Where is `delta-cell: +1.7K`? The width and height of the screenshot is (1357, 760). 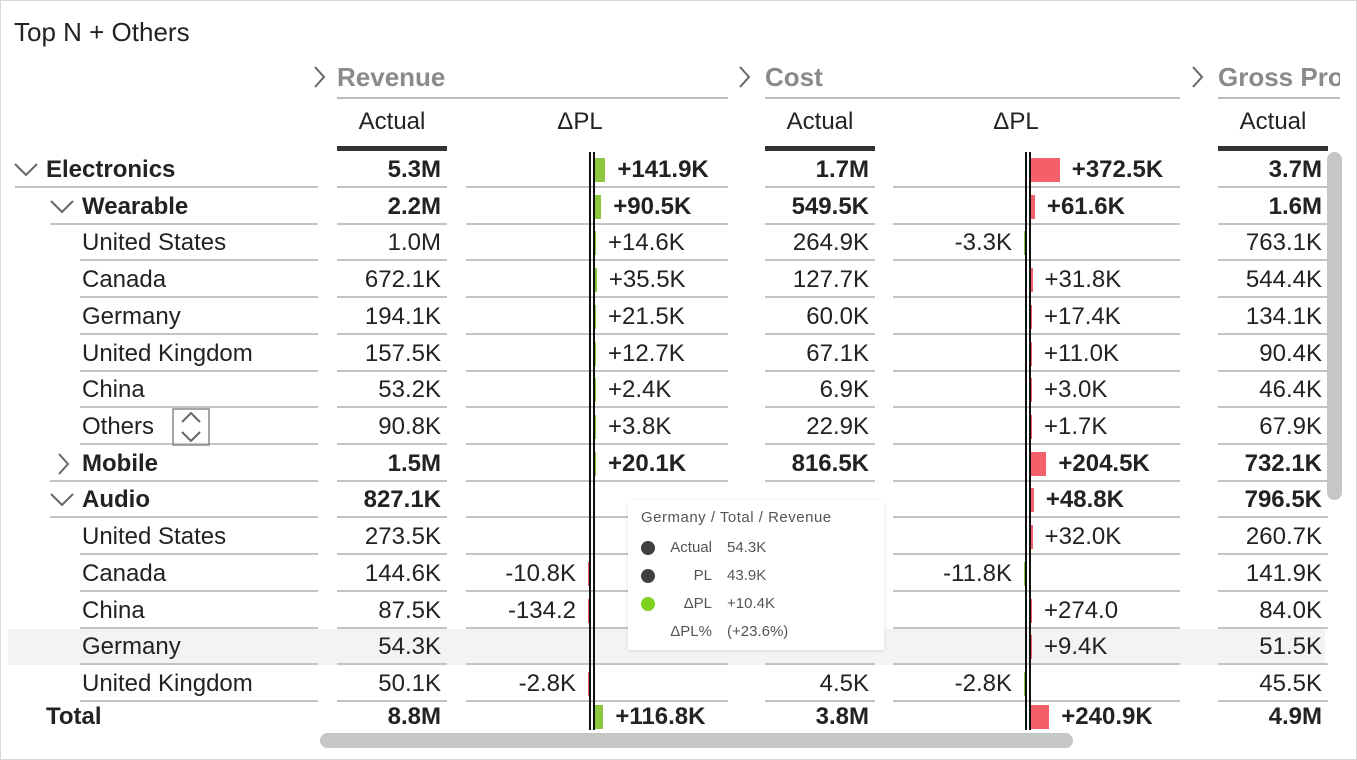 delta-cell: +1.7K is located at coordinates (1076, 427).